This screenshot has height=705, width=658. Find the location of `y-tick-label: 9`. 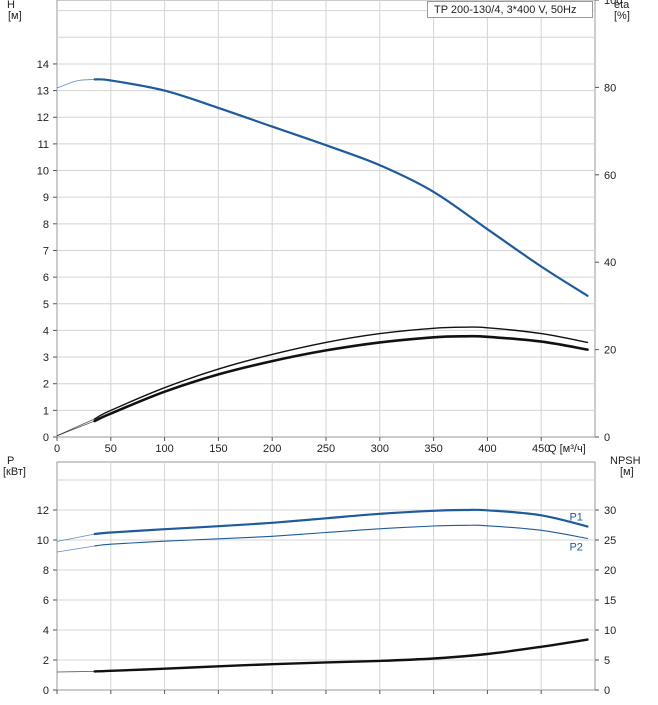

y-tick-label: 9 is located at coordinates (46, 198).